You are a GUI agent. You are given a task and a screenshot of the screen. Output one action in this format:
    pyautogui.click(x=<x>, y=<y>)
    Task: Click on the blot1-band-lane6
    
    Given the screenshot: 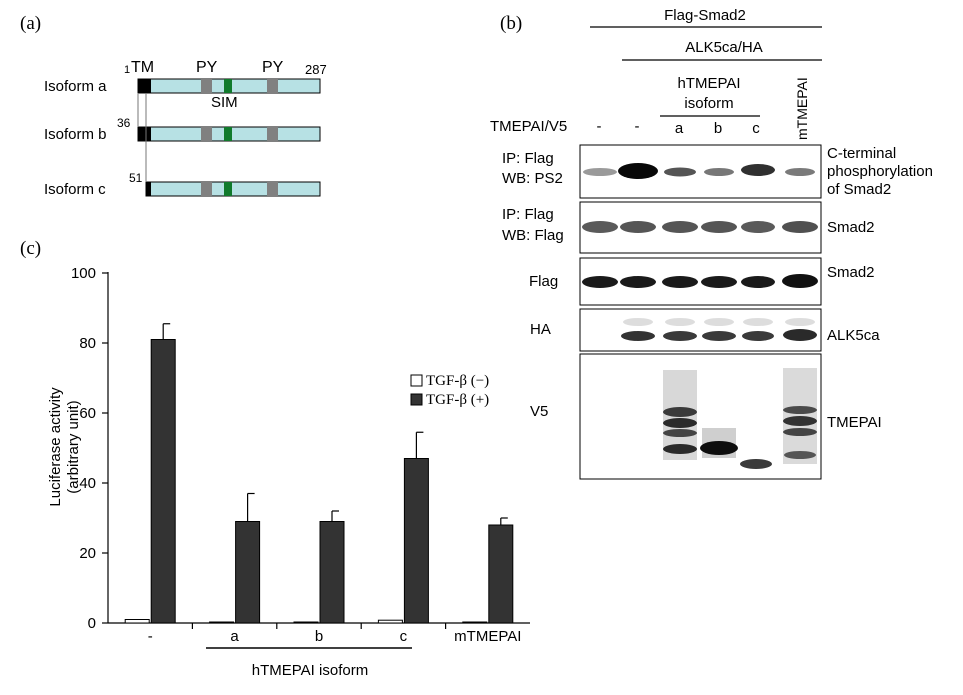 What is the action you would take?
    pyautogui.click(x=800, y=172)
    